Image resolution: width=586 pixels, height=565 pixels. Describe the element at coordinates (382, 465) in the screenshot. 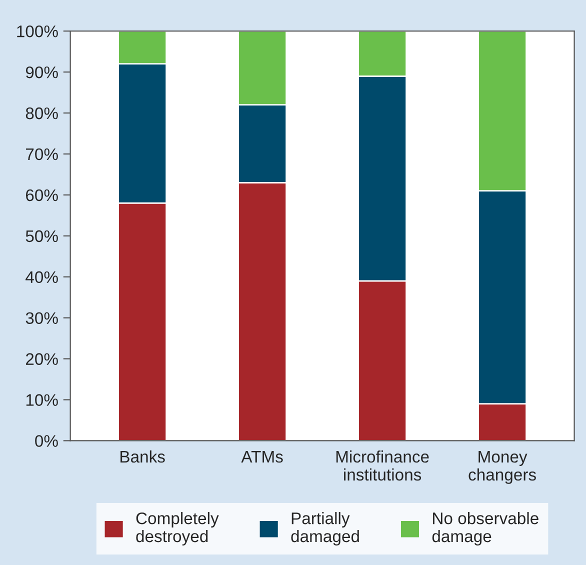

I see `x-tick-label: Microfinance institutions` at that location.